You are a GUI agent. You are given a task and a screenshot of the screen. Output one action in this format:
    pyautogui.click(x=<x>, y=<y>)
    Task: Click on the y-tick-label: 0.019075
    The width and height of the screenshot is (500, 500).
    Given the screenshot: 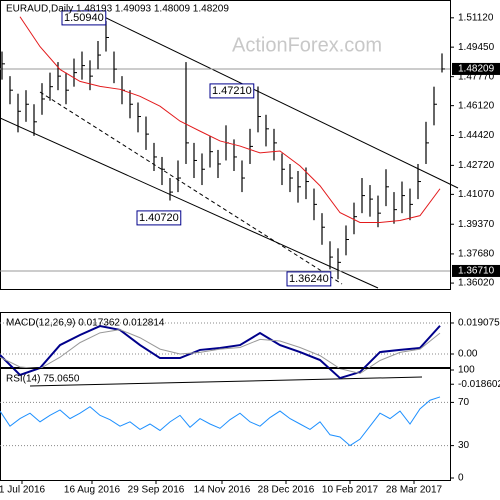 What is the action you would take?
    pyautogui.click(x=479, y=323)
    